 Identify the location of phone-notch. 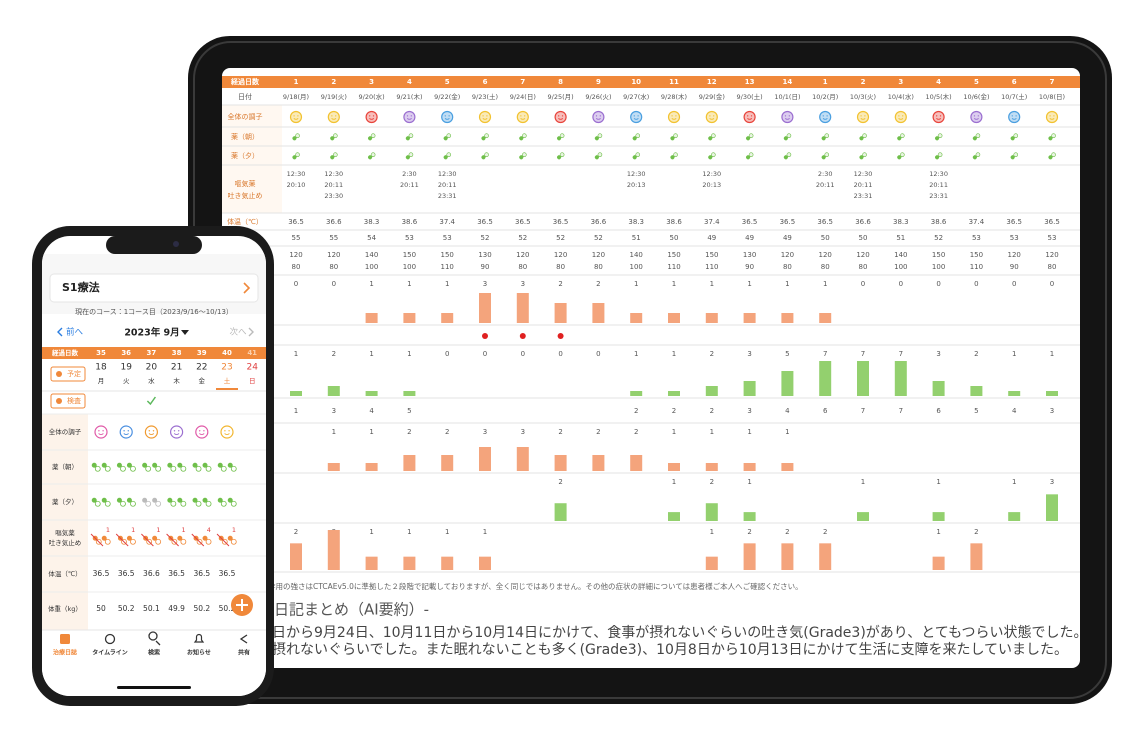
(154, 245).